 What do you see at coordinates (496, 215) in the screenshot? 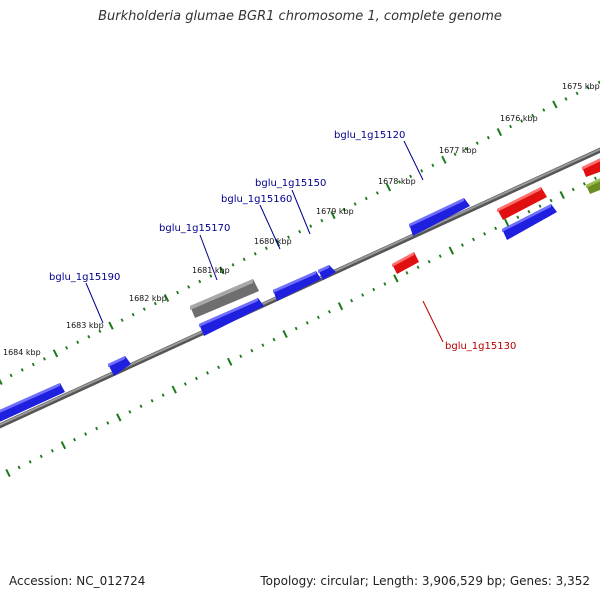
I see `reverse-strand-genes` at bounding box center [496, 215].